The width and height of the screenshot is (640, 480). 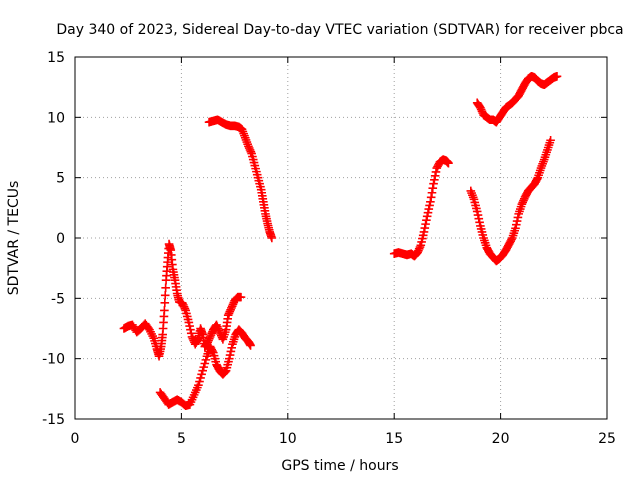 What do you see at coordinates (339, 466) in the screenshot?
I see `x-axis-title: GPS time / hours` at bounding box center [339, 466].